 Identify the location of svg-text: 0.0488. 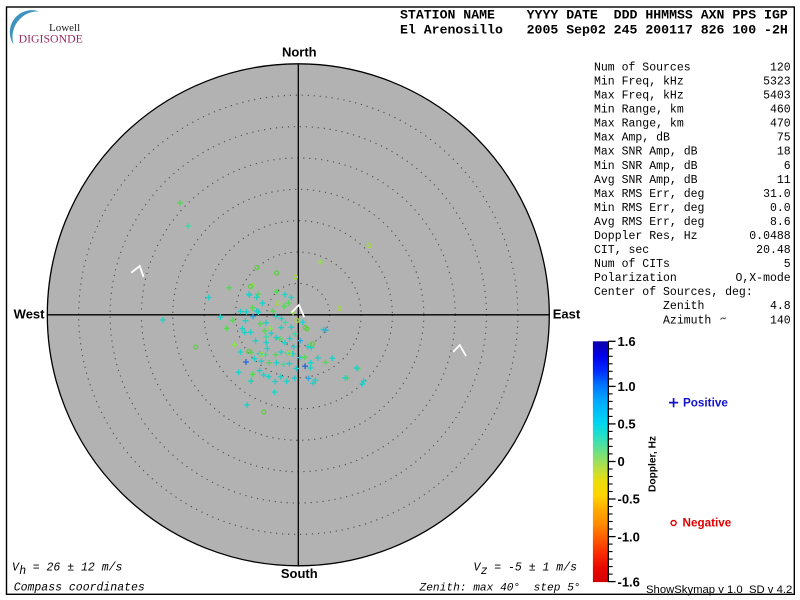
(770, 236).